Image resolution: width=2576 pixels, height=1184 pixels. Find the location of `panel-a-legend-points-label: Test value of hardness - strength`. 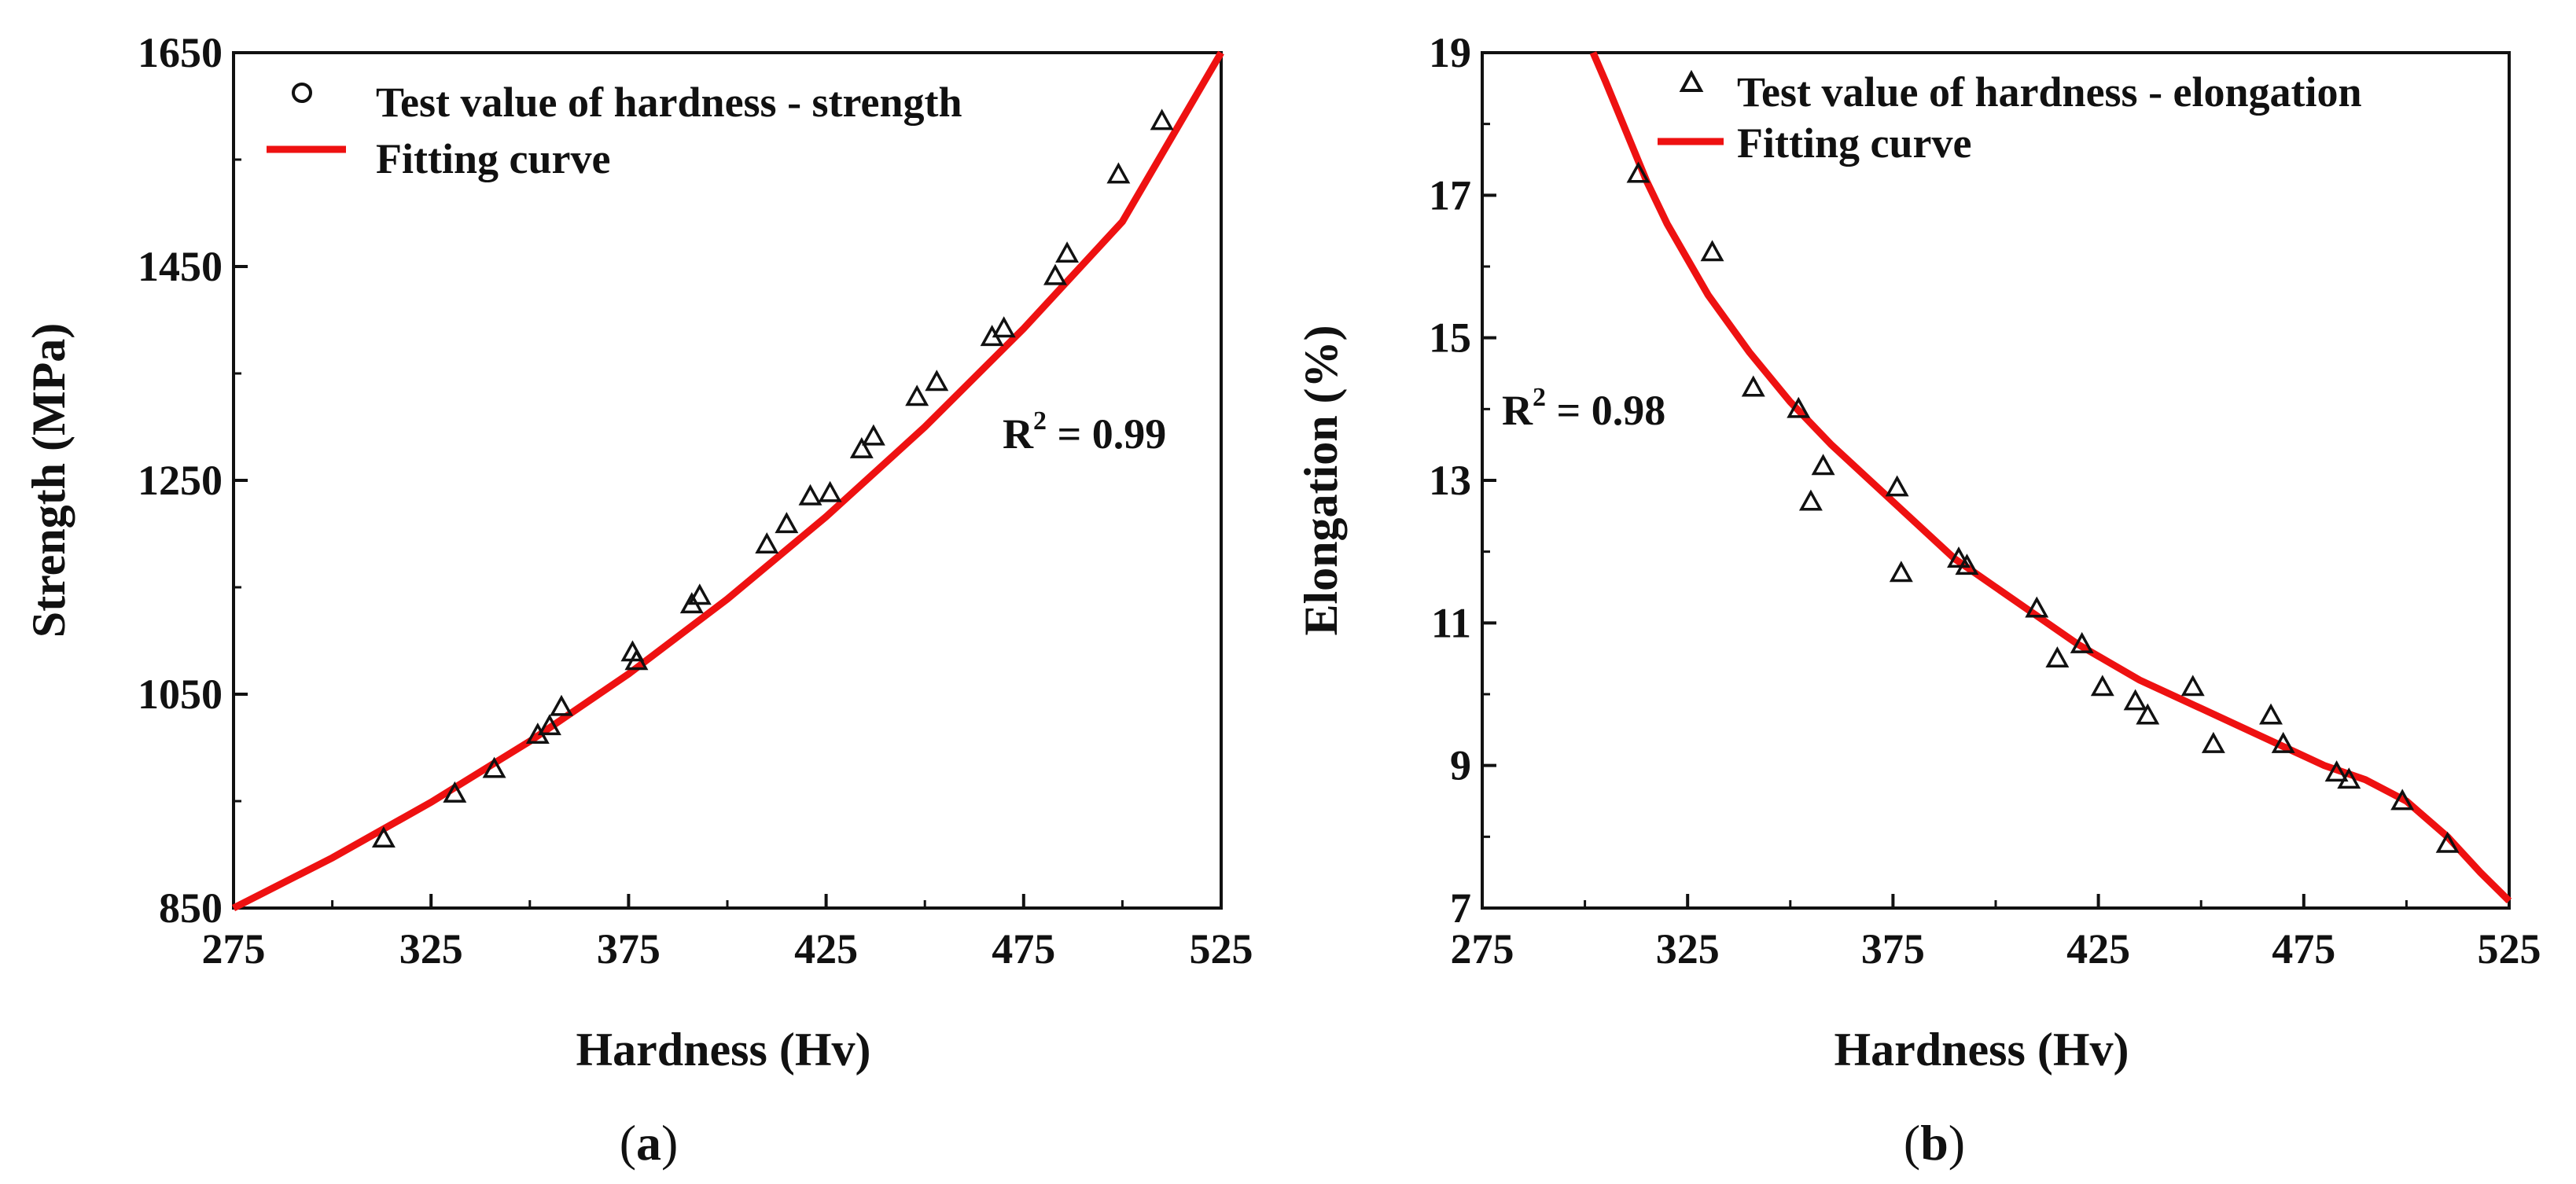

panel-a-legend-points-label: Test value of hardness - strength is located at coordinates (669, 102).